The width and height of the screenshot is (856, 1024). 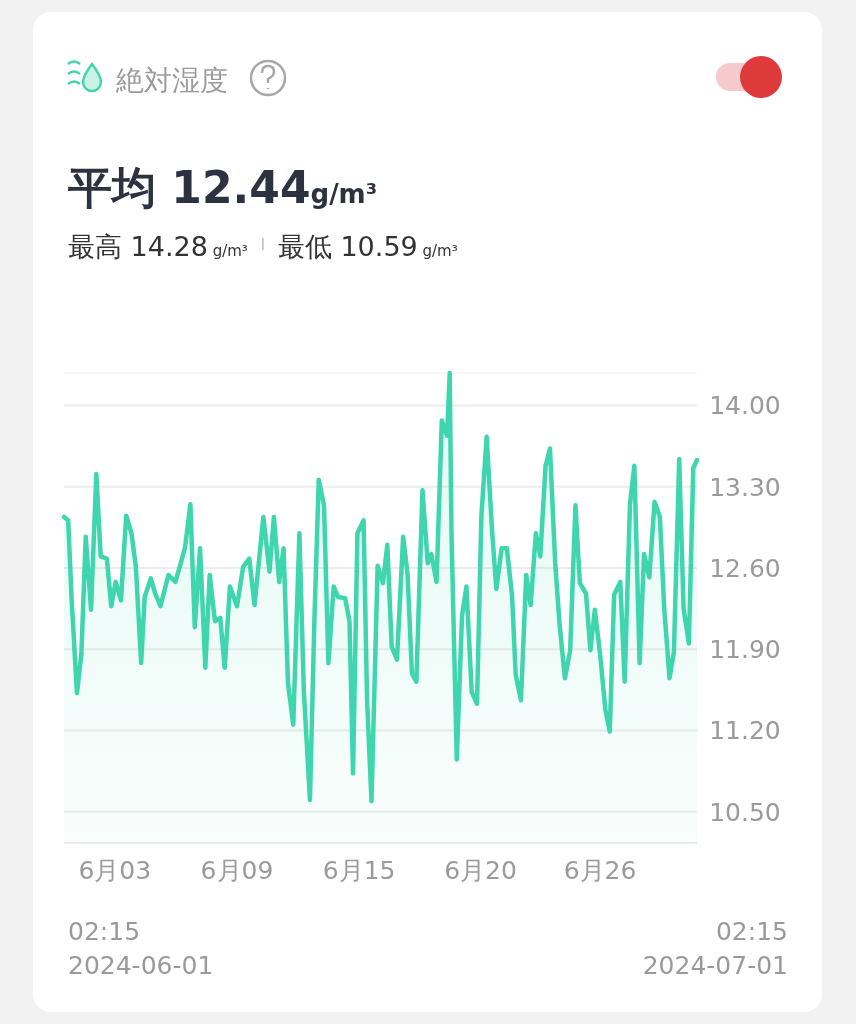 I want to click on y-tick-label: 13.30, so click(x=745, y=487).